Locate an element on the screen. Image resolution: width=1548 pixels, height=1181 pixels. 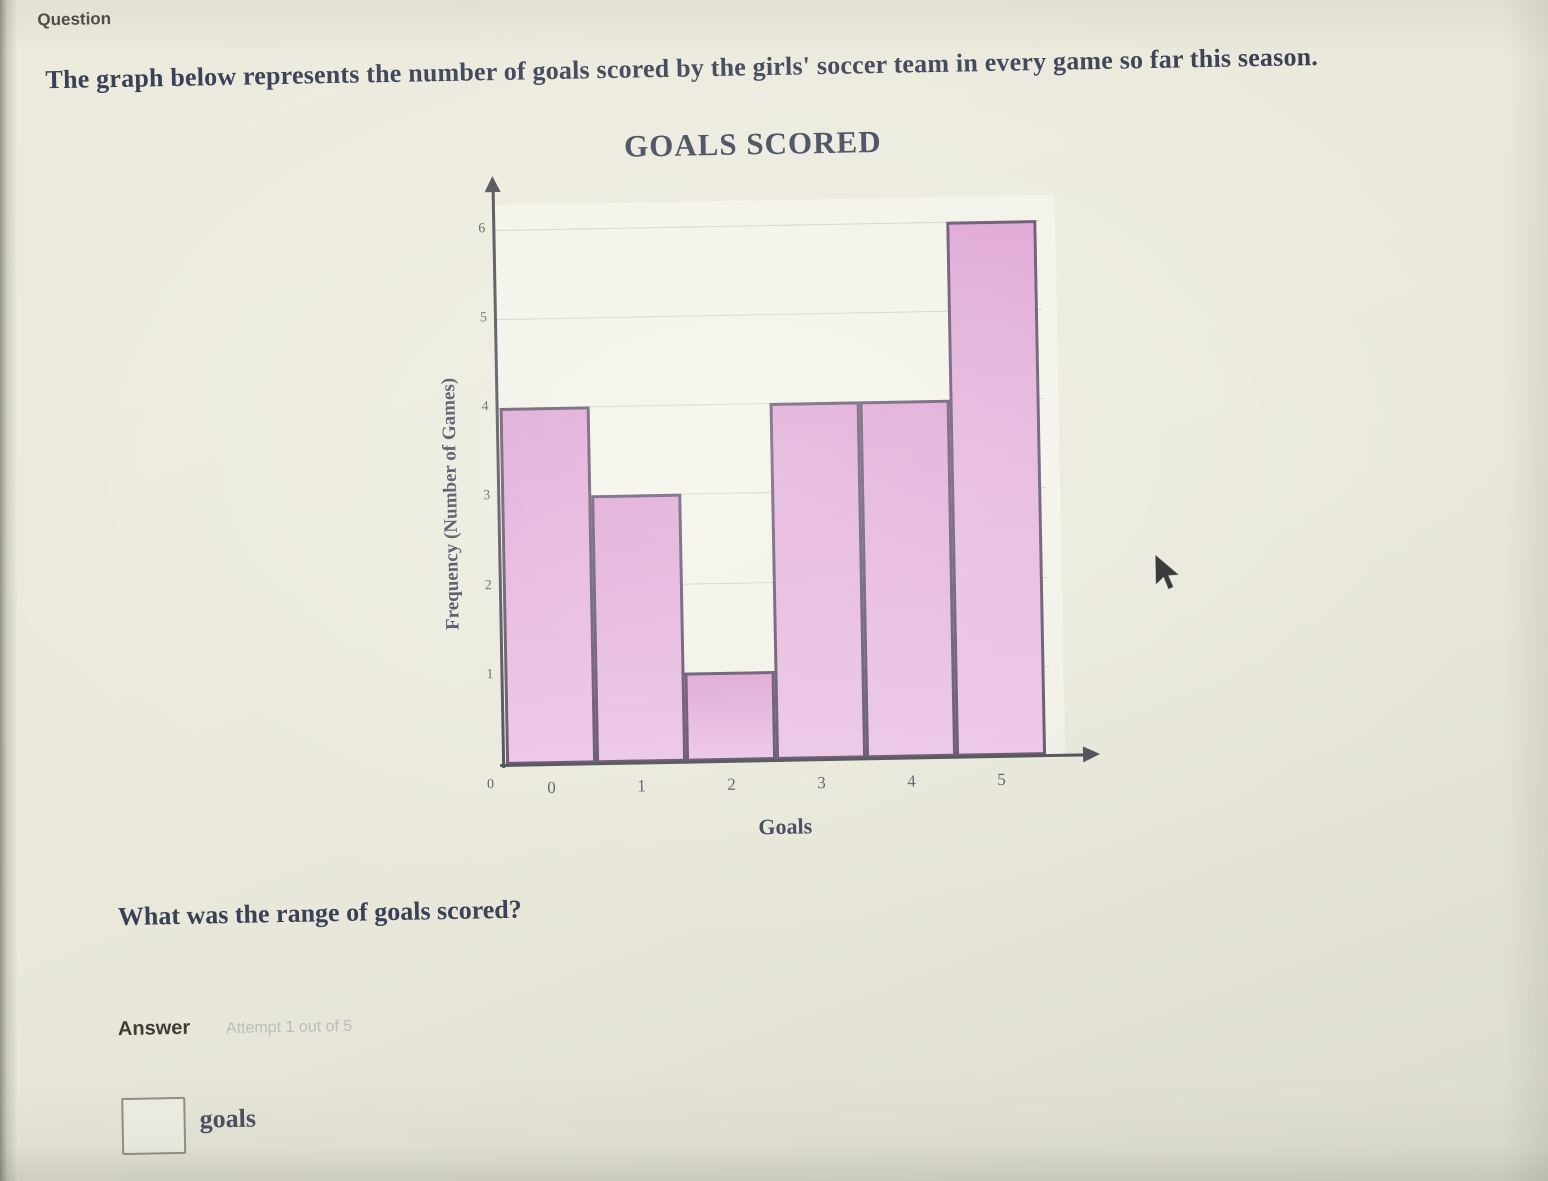
question-section-label: Question is located at coordinates (74, 19).